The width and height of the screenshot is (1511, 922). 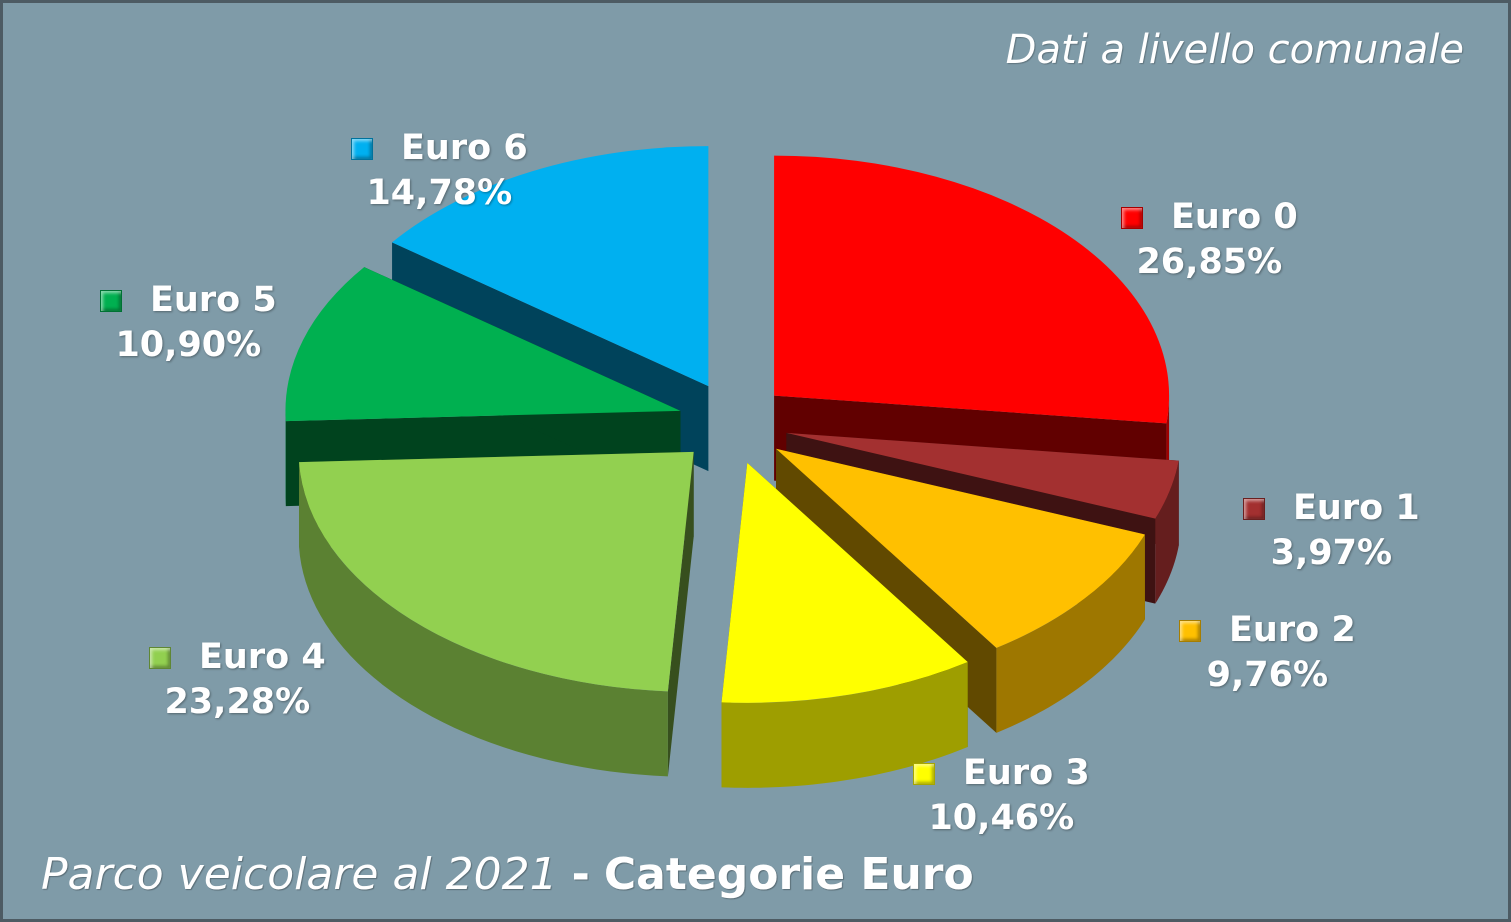 What do you see at coordinates (1001, 796) in the screenshot?
I see `slice-label-euro-3: Euro 3 10,46%` at bounding box center [1001, 796].